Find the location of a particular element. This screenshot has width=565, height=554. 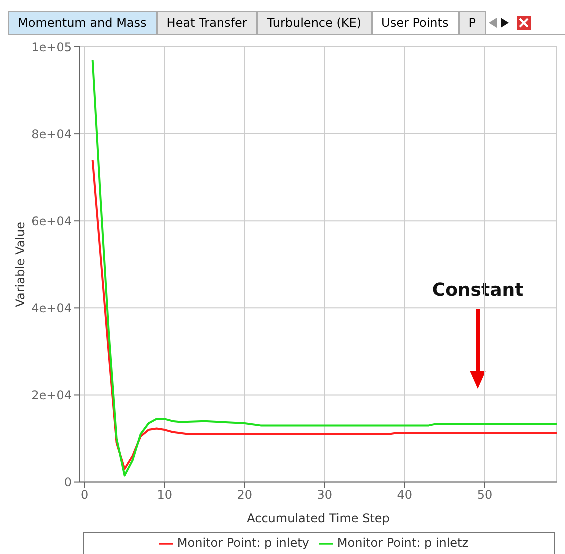

text: P is located at coordinates (472, 22).